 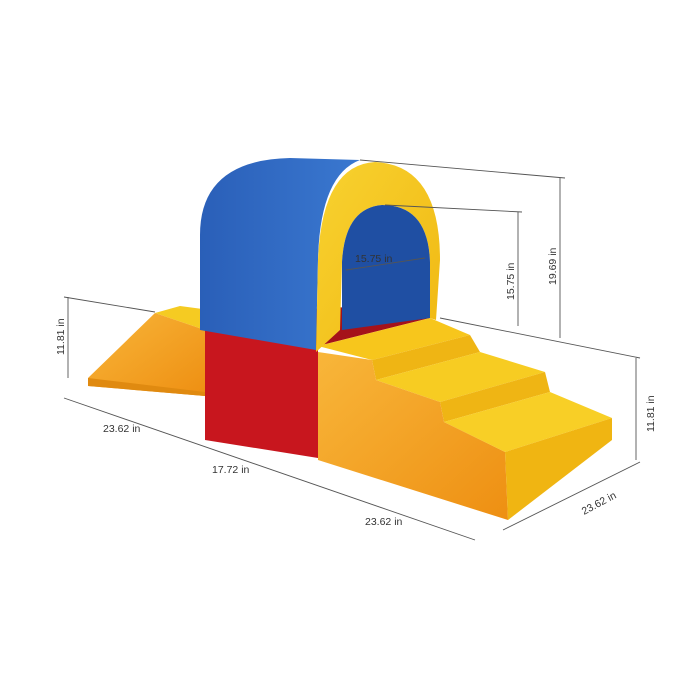 What do you see at coordinates (320, 255) in the screenshot?
I see `arch-tunnel` at bounding box center [320, 255].